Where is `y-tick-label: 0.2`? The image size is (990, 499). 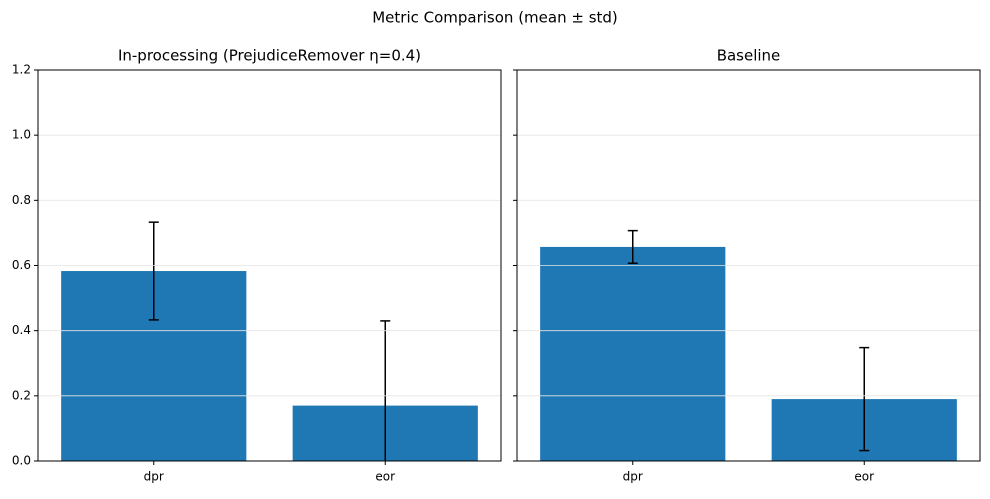 y-tick-label: 0.2 is located at coordinates (21, 395).